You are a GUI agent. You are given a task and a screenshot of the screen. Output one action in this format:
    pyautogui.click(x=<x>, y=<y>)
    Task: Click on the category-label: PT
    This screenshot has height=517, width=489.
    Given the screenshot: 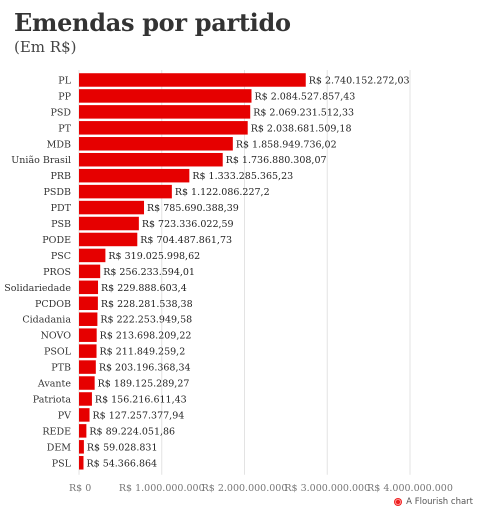 What is the action you would take?
    pyautogui.click(x=64, y=128)
    